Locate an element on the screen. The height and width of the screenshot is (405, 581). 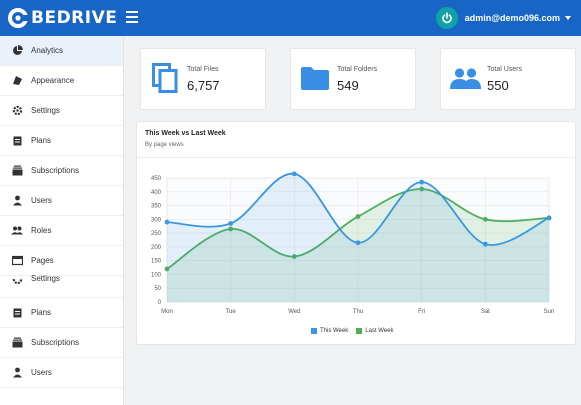
sidebar-item-users: Users is located at coordinates (61, 201).